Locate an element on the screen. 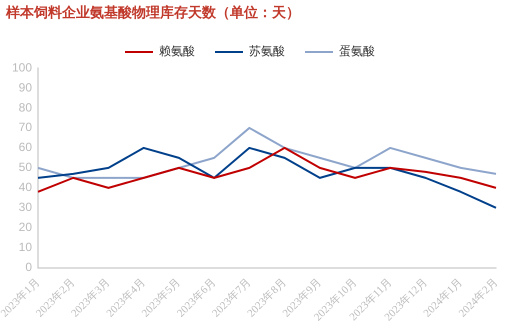 This screenshot has width=512, height=331. y-tick-label: 20 is located at coordinates (25, 227).